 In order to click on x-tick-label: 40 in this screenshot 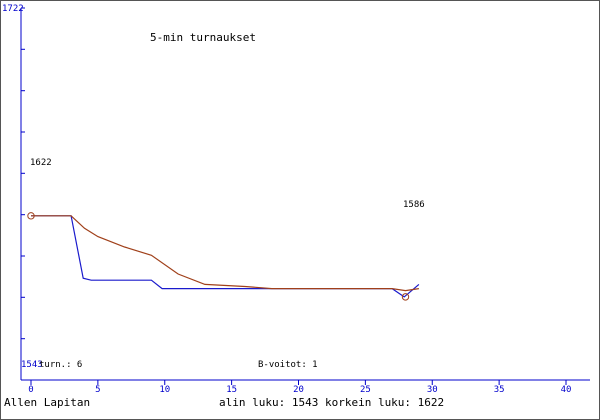, I will do `click(566, 390)`.